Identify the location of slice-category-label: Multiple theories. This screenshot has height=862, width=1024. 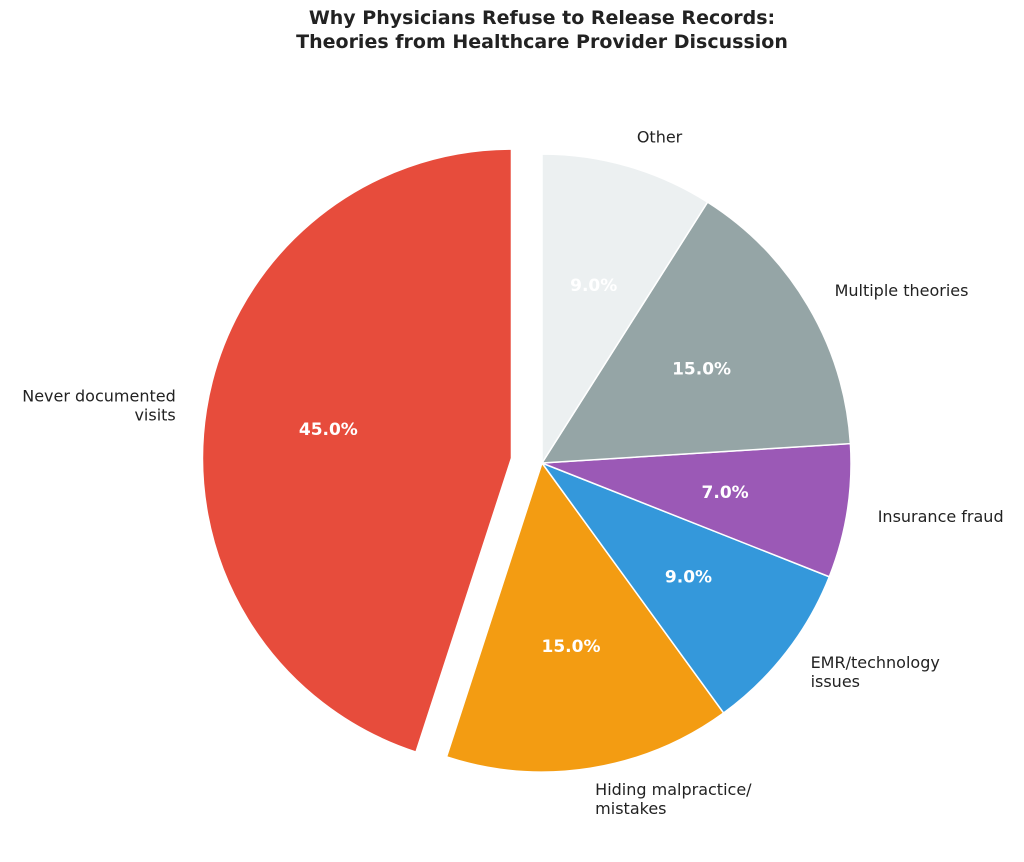
(902, 290).